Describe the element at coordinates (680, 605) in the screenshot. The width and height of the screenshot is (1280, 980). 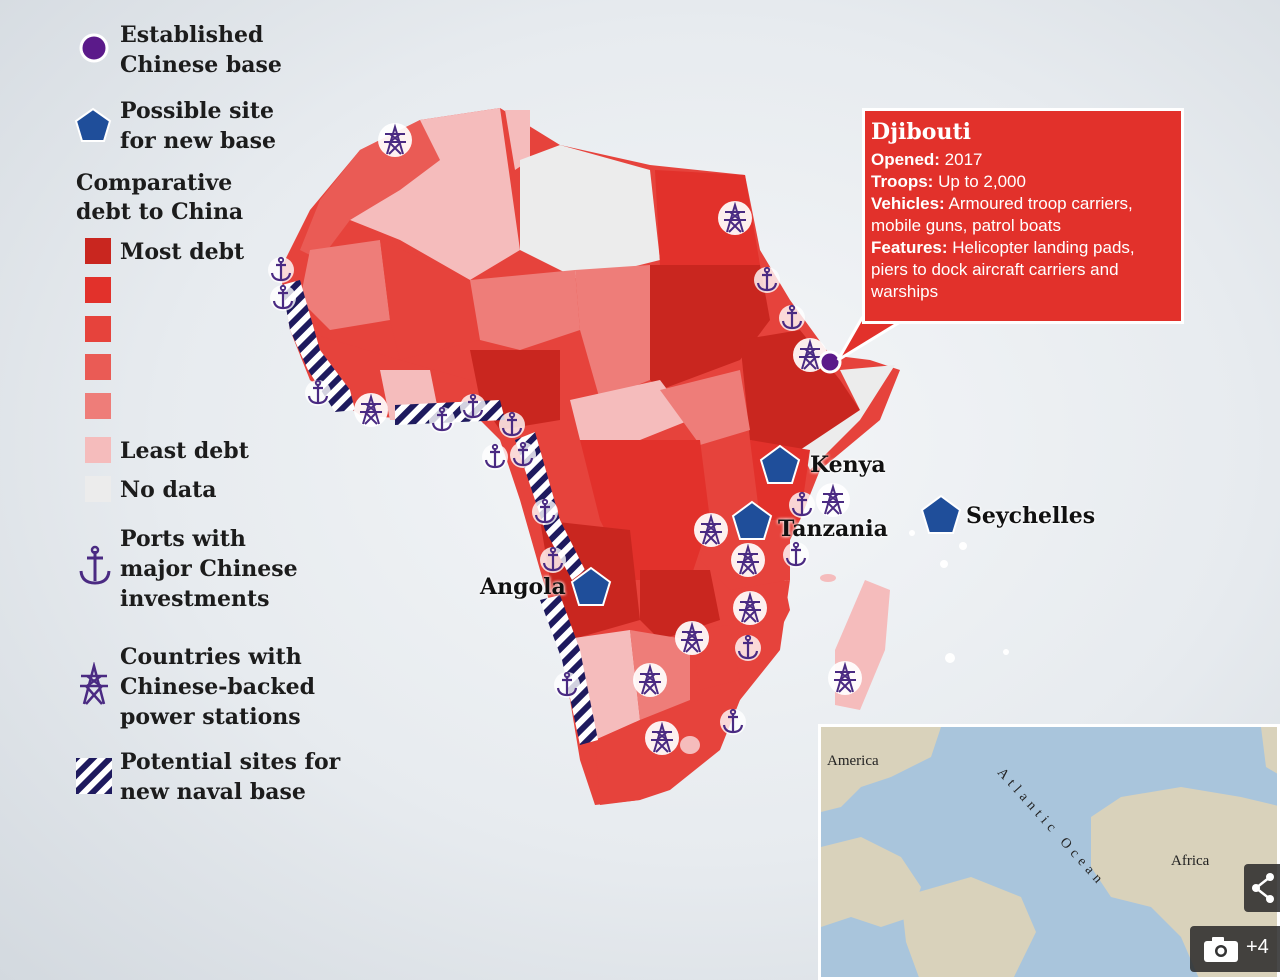
I see `region-zambia` at that location.